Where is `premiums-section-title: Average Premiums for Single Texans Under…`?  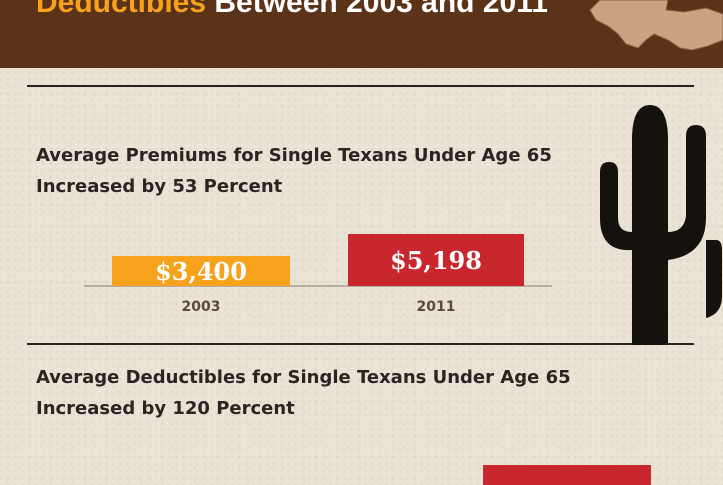 premiums-section-title: Average Premiums for Single Texans Under… is located at coordinates (316, 171).